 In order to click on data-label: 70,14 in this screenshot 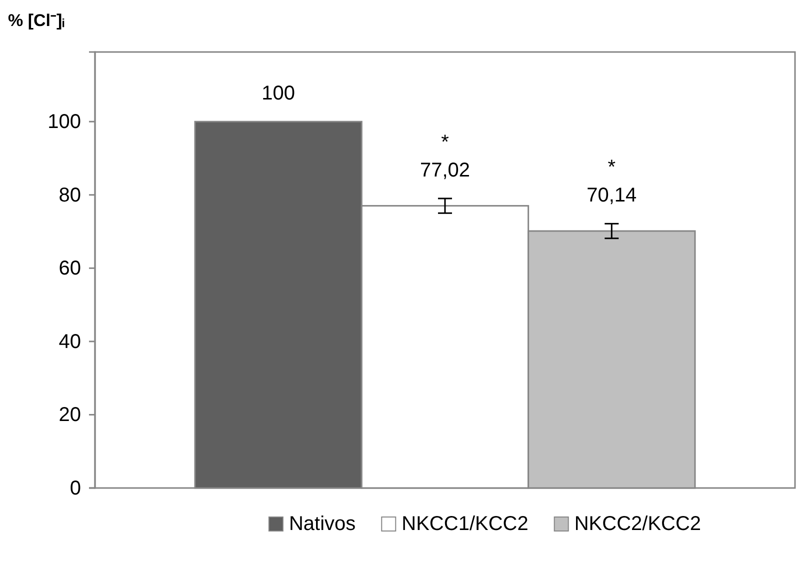, I will do `click(611, 195)`.